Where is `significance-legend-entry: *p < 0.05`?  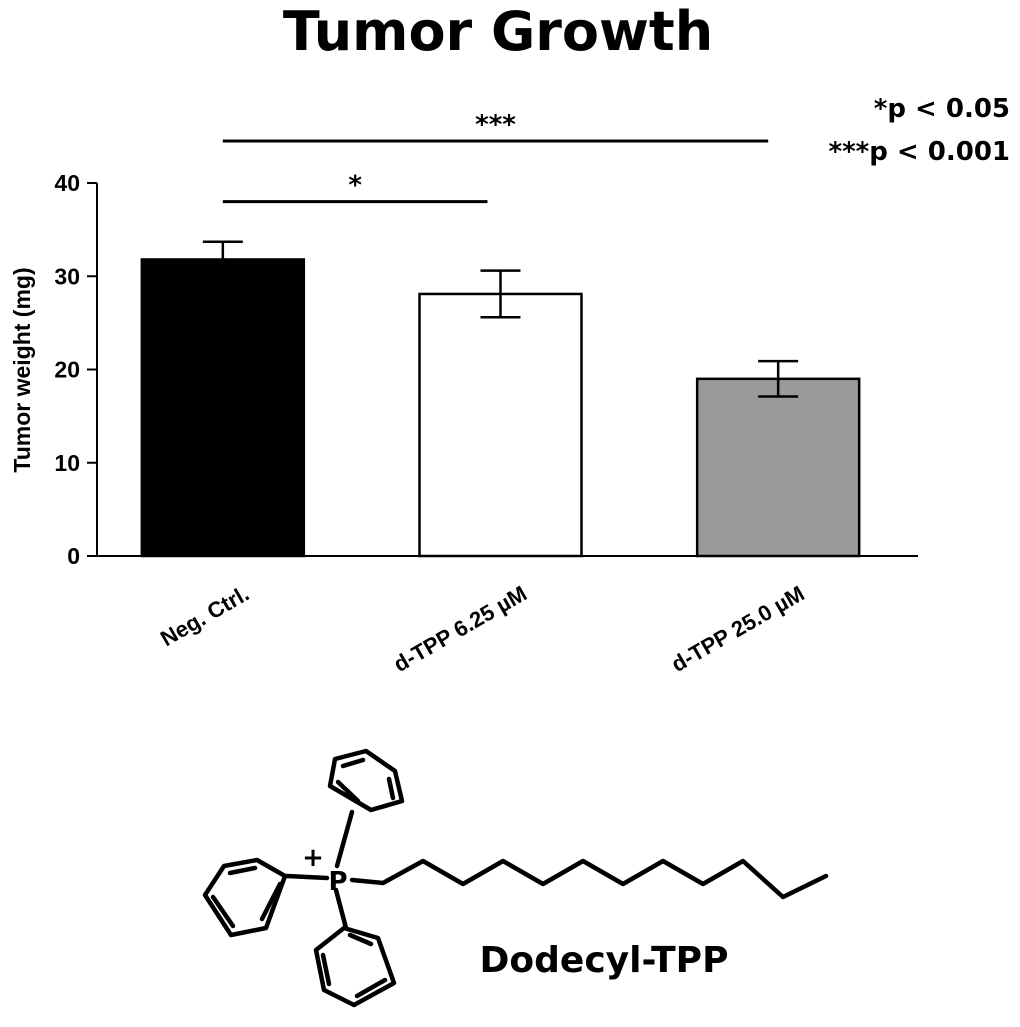 significance-legend-entry: *p < 0.05 is located at coordinates (942, 109).